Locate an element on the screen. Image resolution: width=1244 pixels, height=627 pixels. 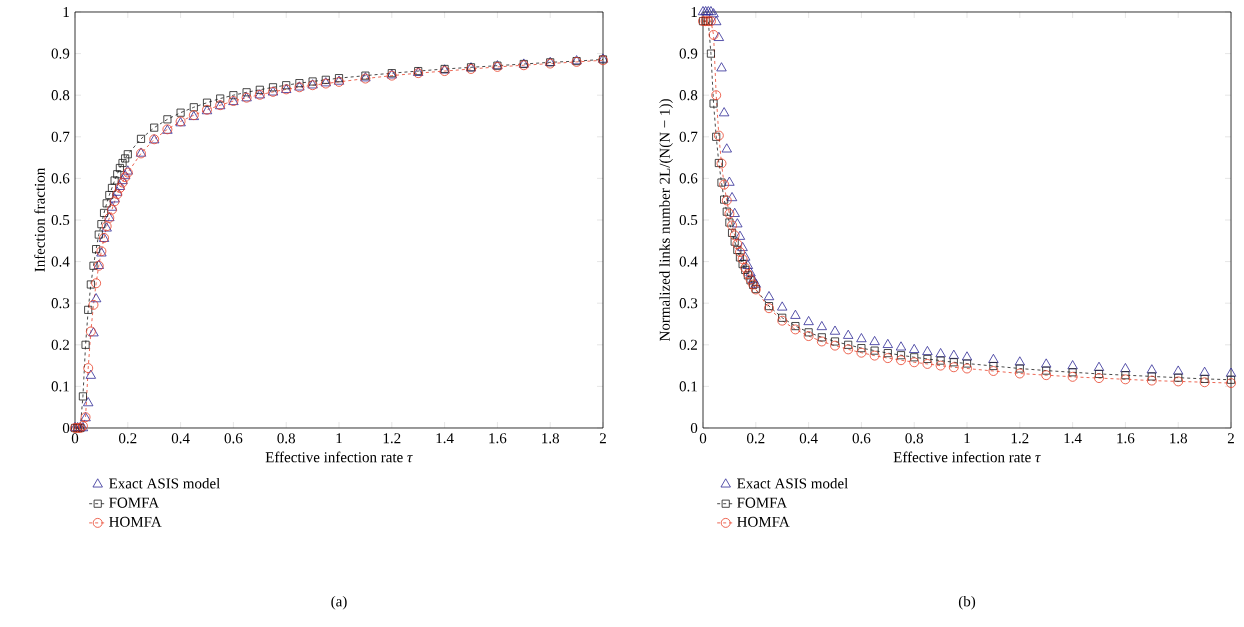
y-axis-title: Infection fraction is located at coordinates (39, 219).